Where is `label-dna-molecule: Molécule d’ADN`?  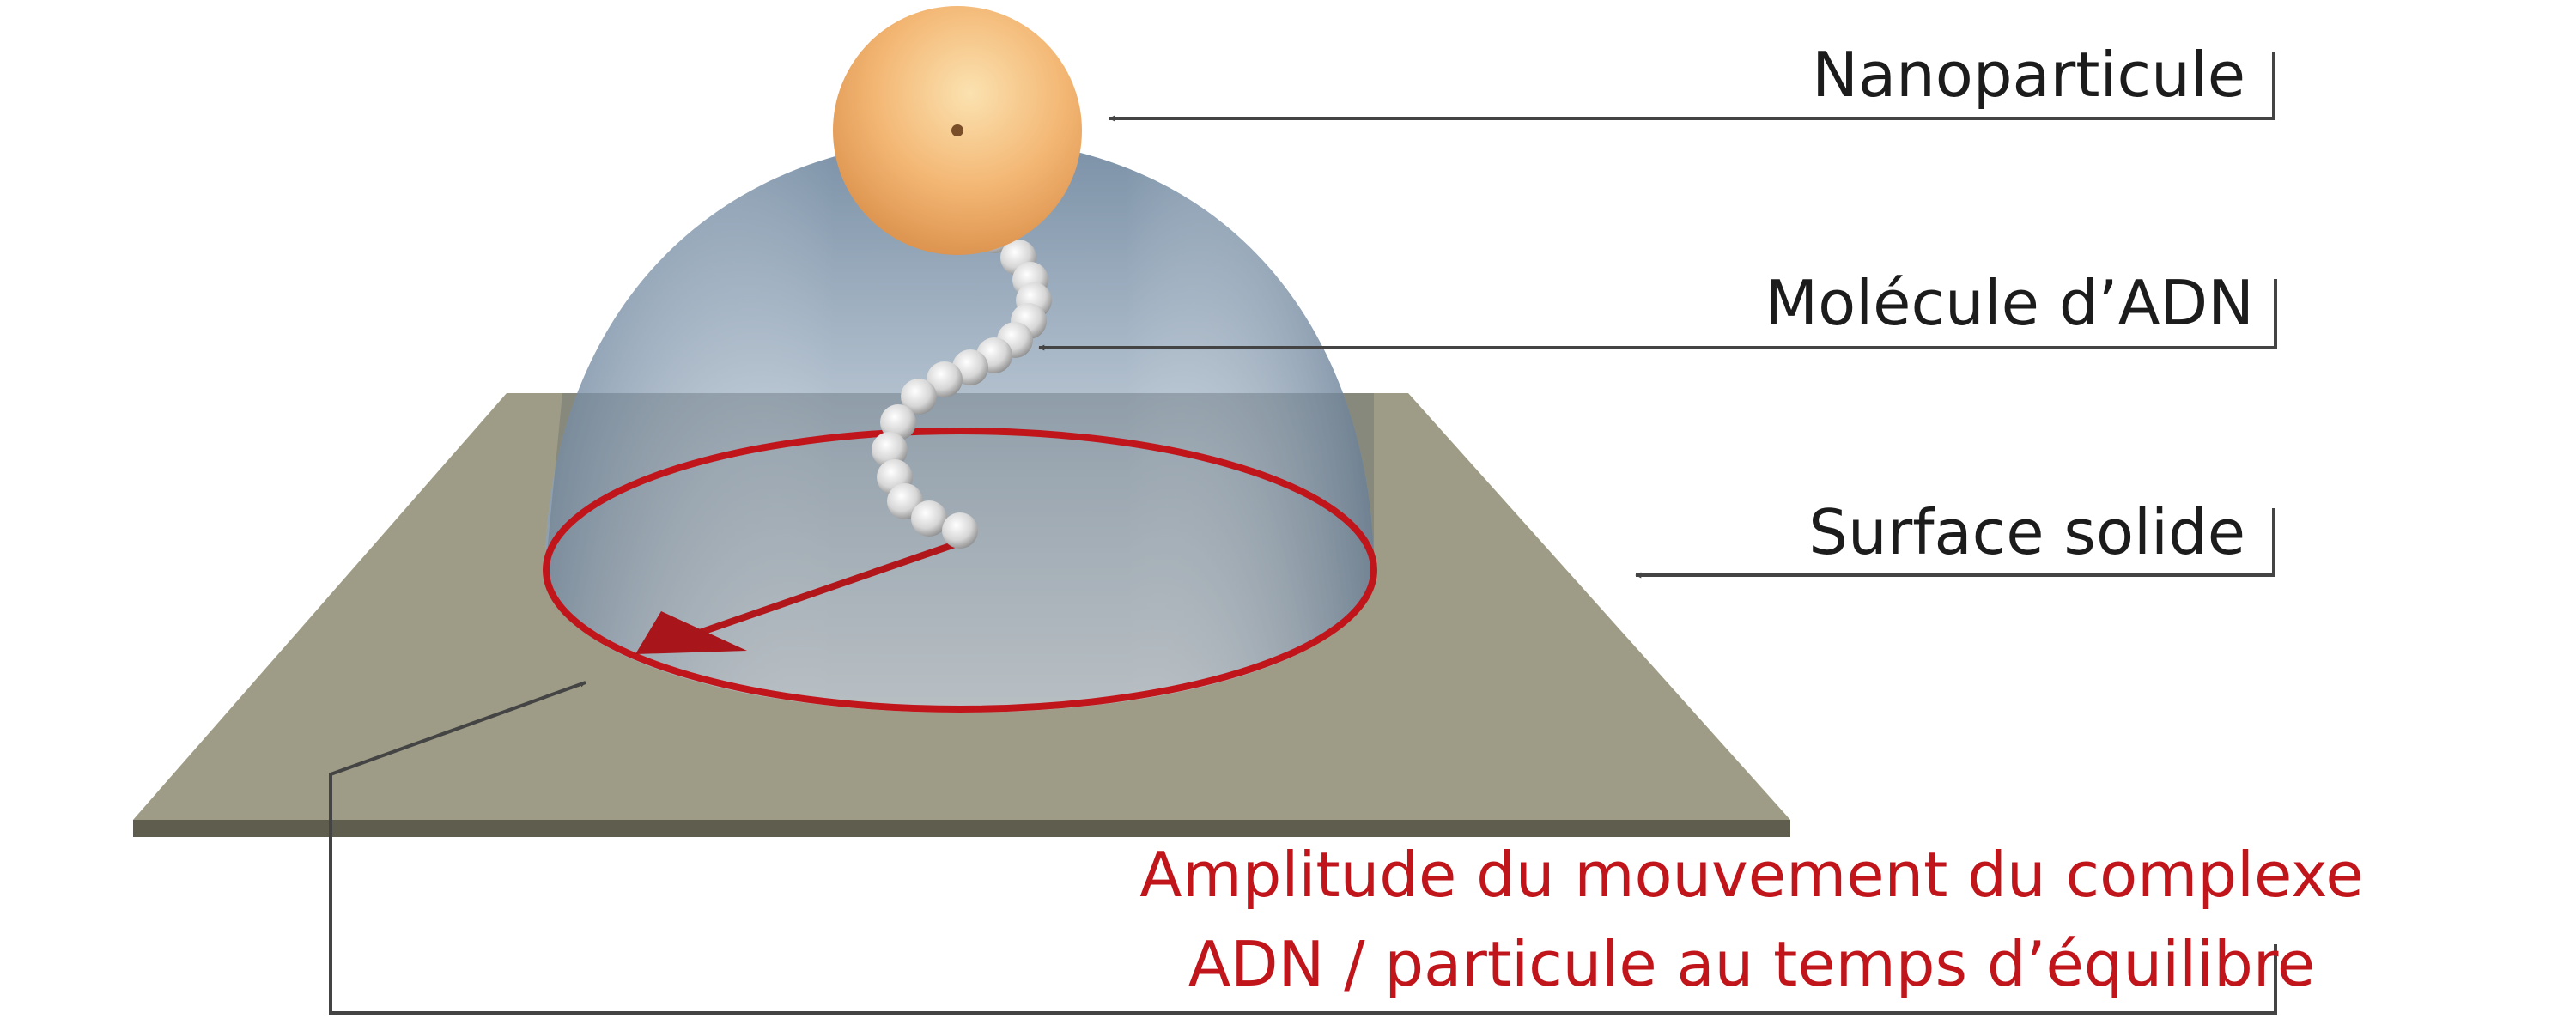 label-dna-molecule: Molécule d’ADN is located at coordinates (1657, 309).